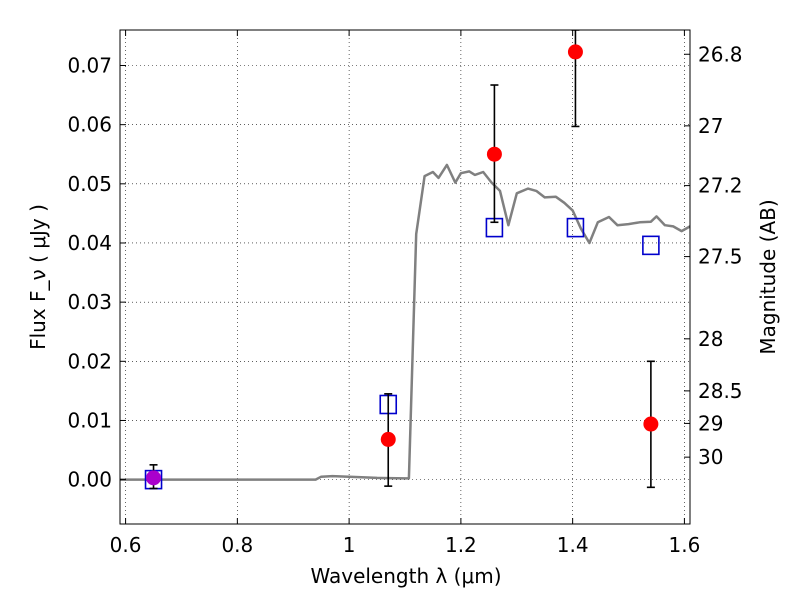 The height and width of the screenshot is (600, 800). What do you see at coordinates (768, 276) in the screenshot?
I see `y-axis-label-right: Magnitude (AB)` at bounding box center [768, 276].